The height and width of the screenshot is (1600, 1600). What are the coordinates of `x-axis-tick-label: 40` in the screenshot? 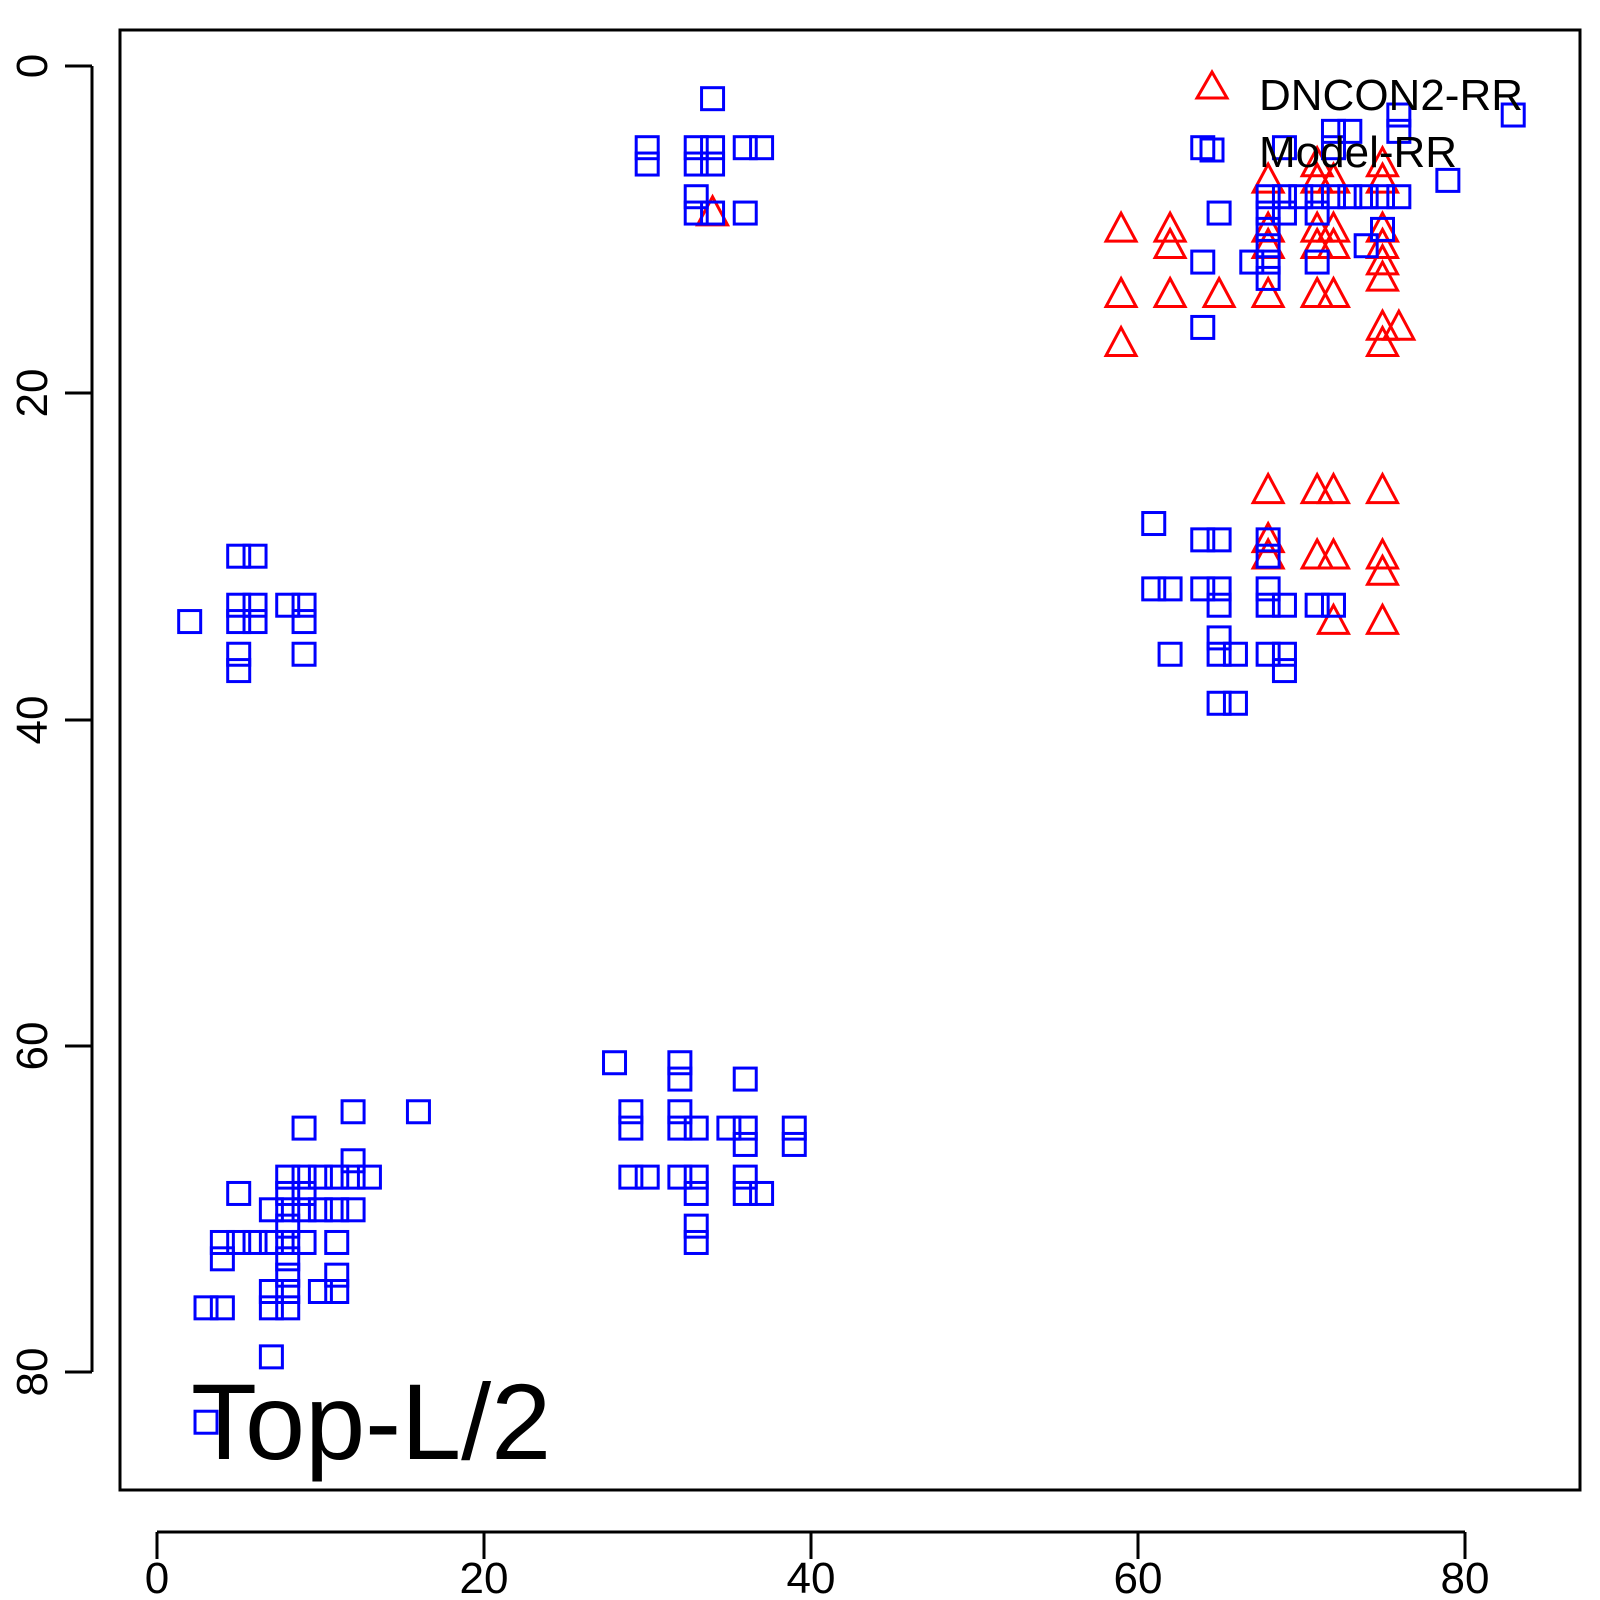 It's located at (811, 1577).